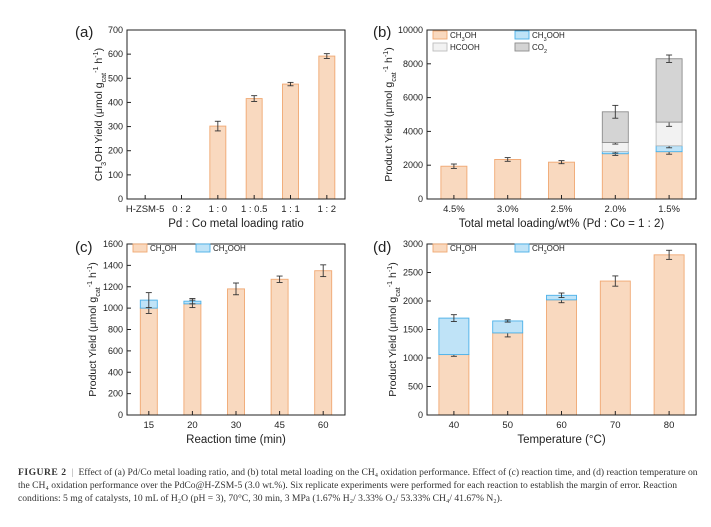 Image resolution: width=711 pixels, height=527 pixels. What do you see at coordinates (290, 209) in the screenshot?
I see `x-tick-label: 1` at bounding box center [290, 209].